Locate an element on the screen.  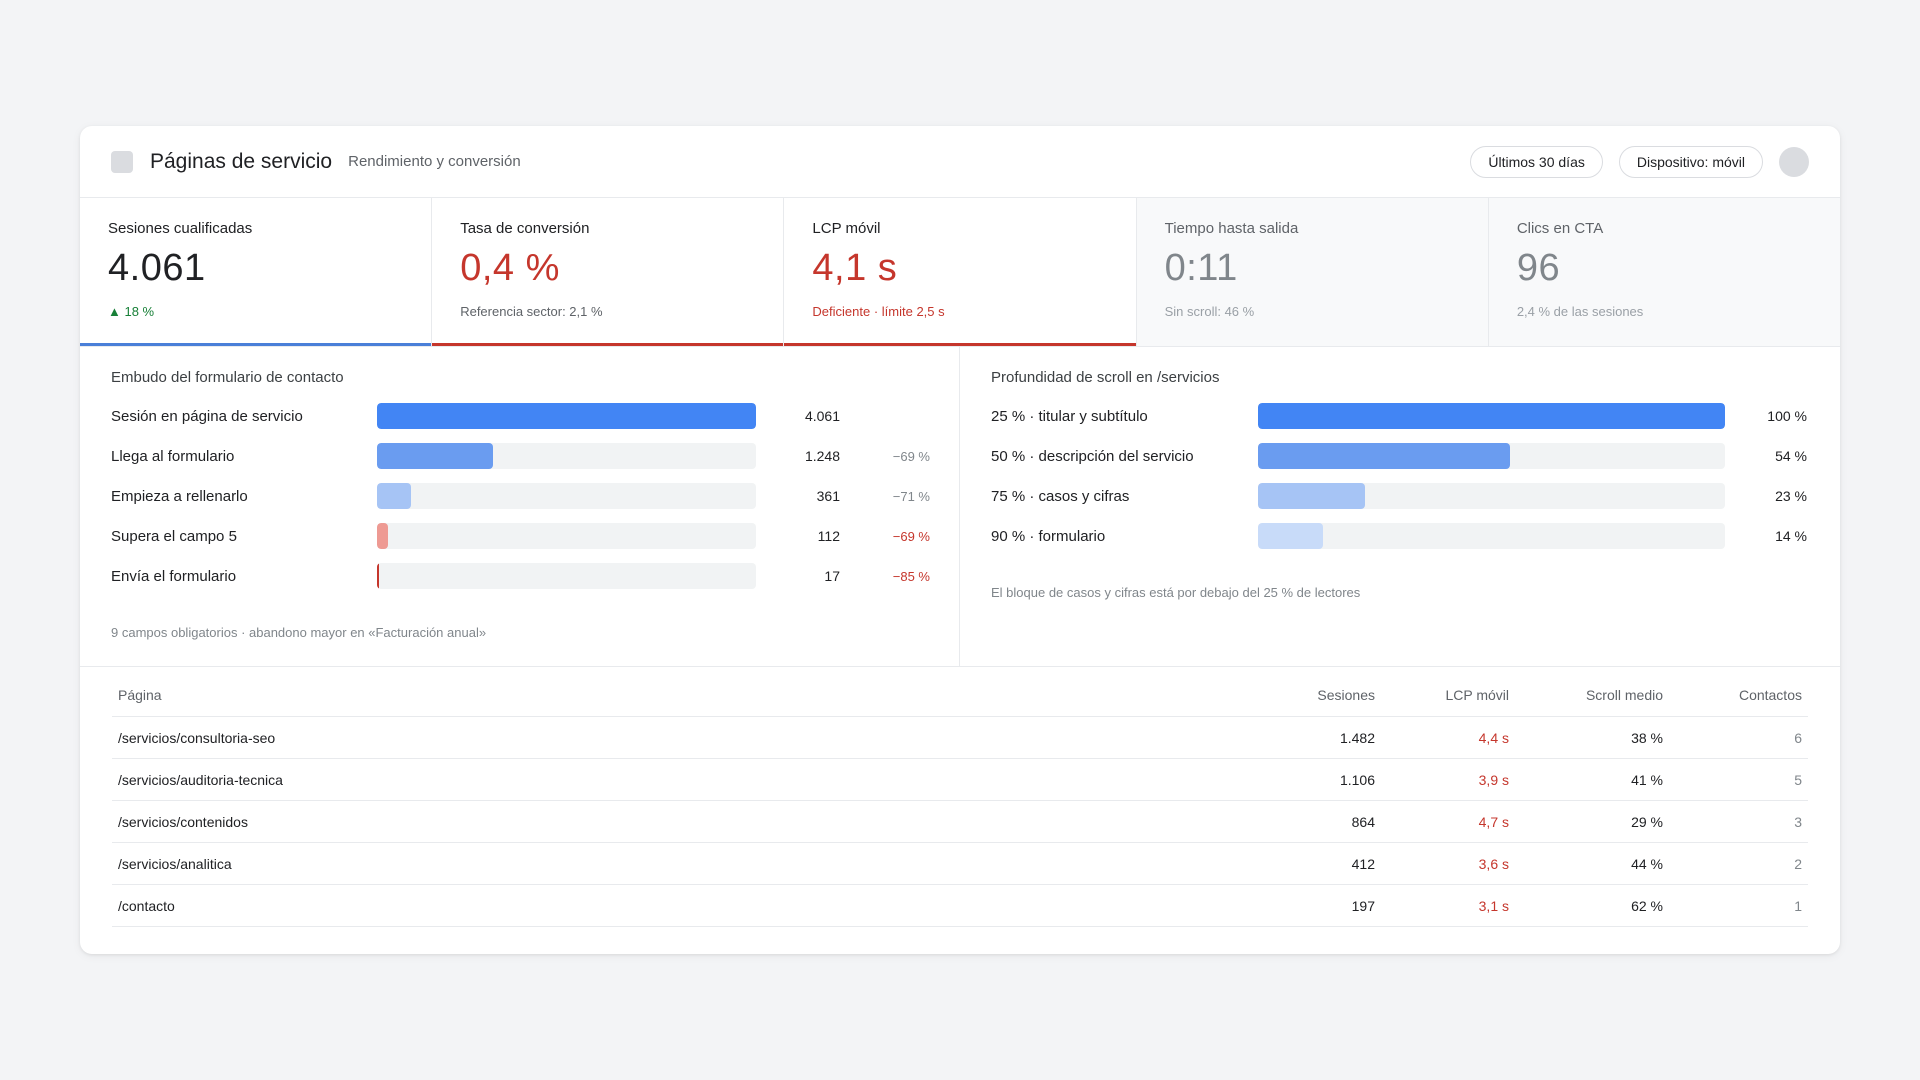
contacts-cell: 6 is located at coordinates (1798, 737).